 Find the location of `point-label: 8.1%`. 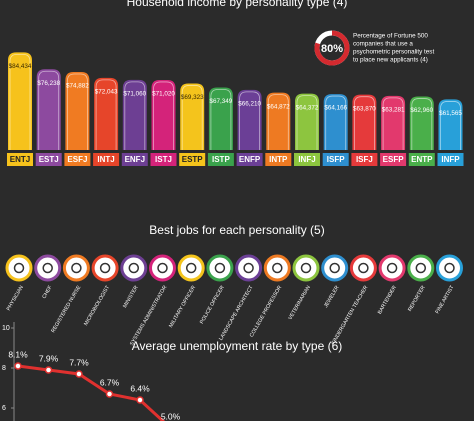

point-label: 8.1% is located at coordinates (18, 354).